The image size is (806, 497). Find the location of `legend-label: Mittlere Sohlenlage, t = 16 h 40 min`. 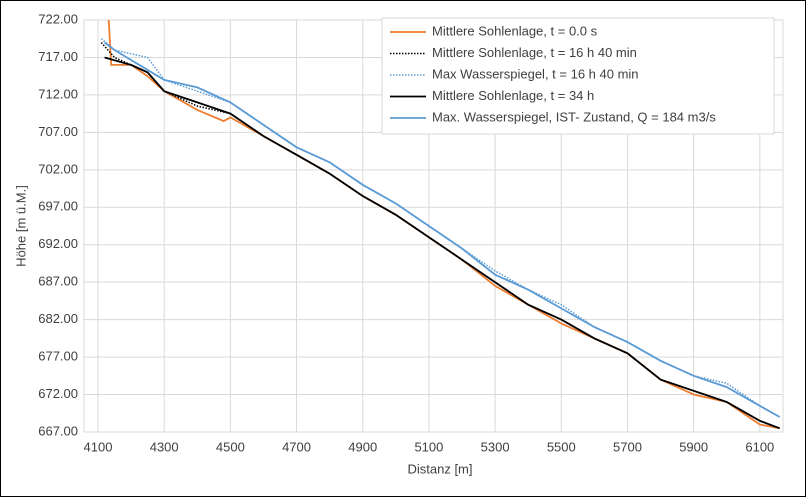

legend-label: Mittlere Sohlenlage, t = 16 h 40 min is located at coordinates (534, 52).